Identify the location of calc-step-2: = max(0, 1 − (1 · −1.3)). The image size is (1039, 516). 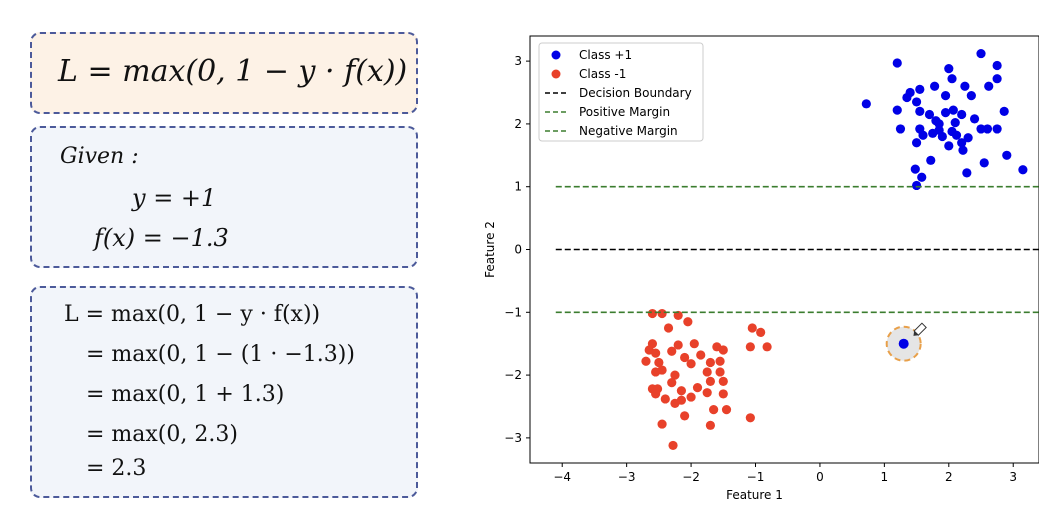
(220, 354).